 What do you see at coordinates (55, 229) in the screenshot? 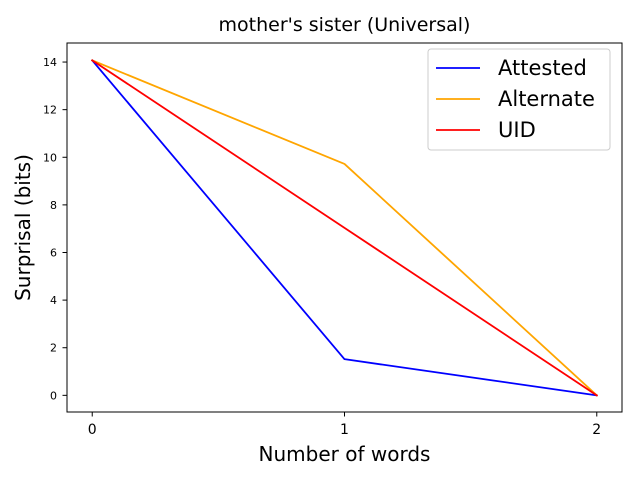
I see `y-axis-ticks: 0 2 4 6 8 10 12 14` at bounding box center [55, 229].